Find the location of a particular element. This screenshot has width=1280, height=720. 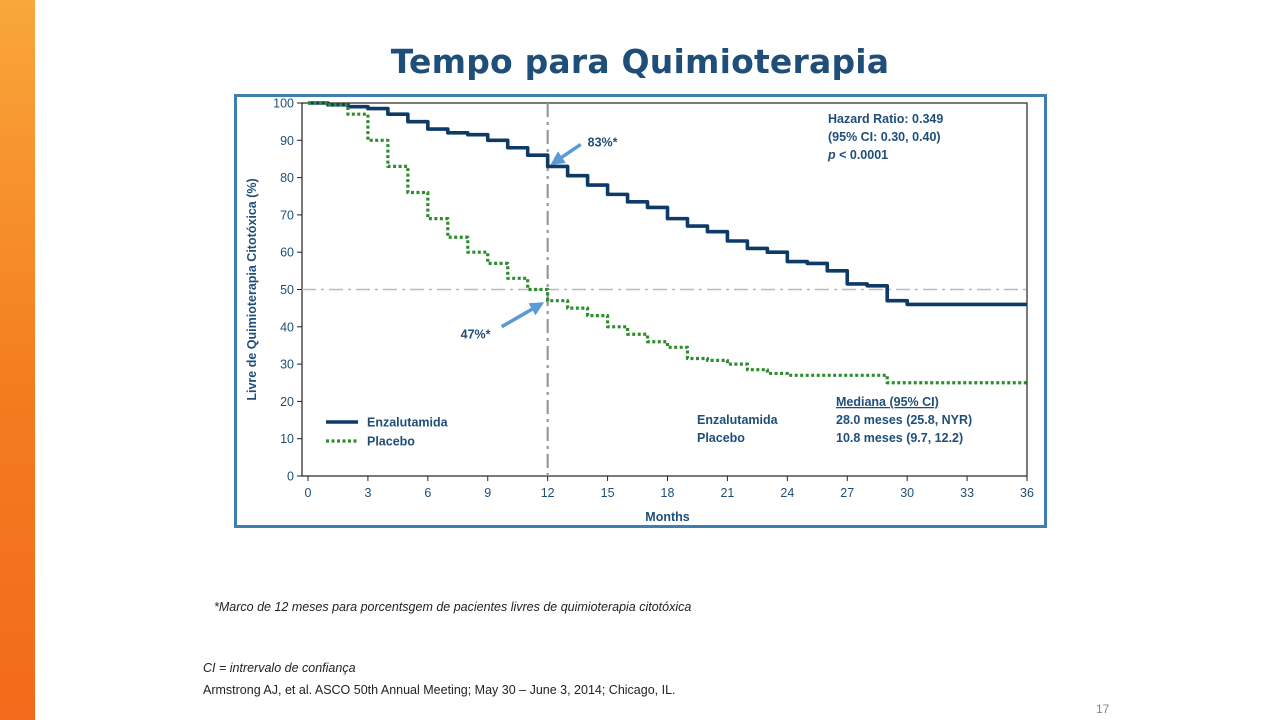

y-tick-label: 60 is located at coordinates (287, 253).